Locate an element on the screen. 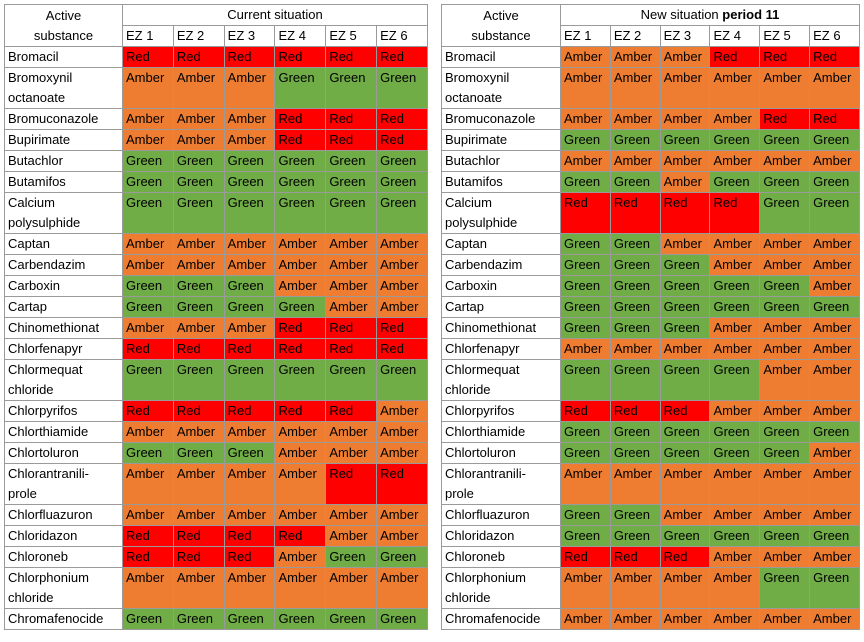 Image resolution: width=864 pixels, height=642 pixels. substance-name: Calcium polysulphide is located at coordinates (501, 213).